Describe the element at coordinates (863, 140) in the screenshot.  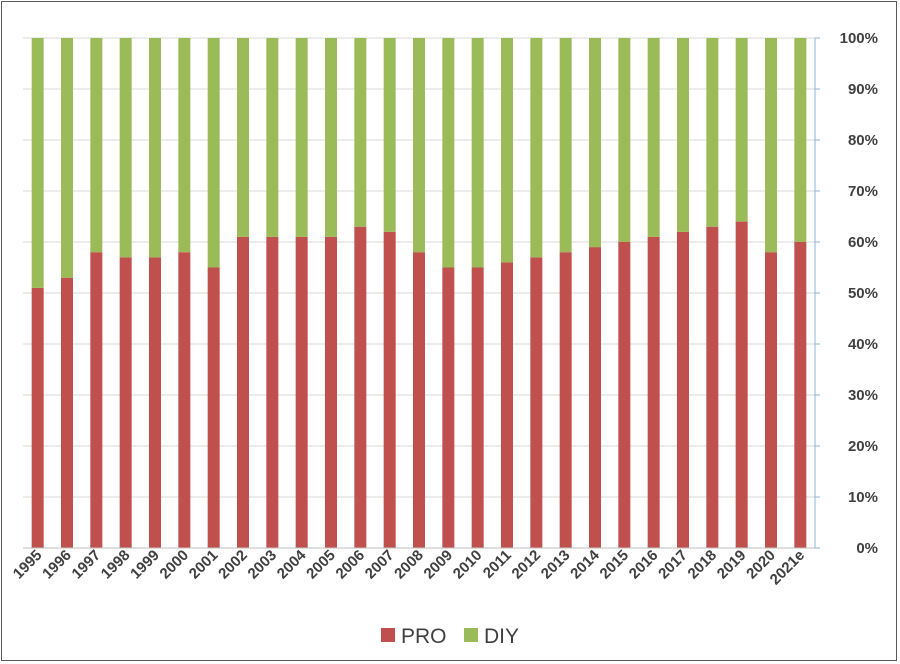
I see `y-tick-label: 80%` at that location.